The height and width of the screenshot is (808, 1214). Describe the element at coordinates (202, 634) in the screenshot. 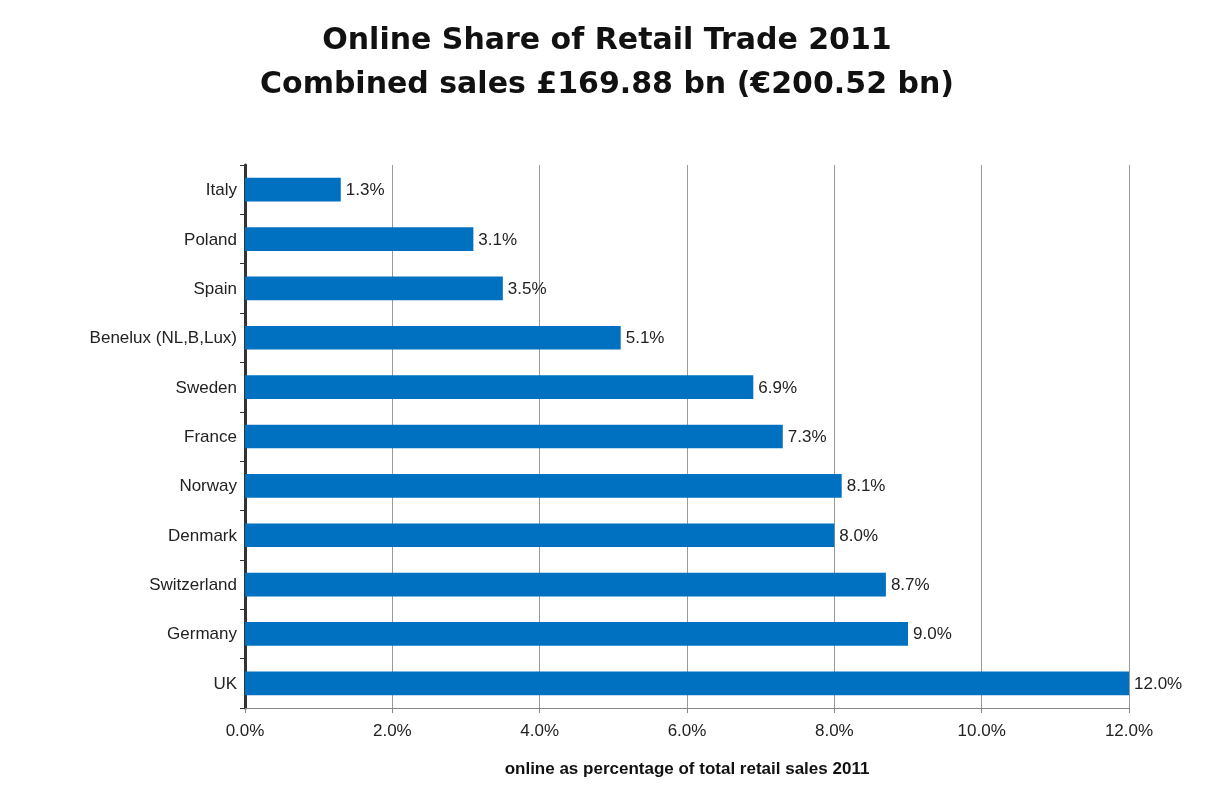

I see `y-tick-label: Germany` at that location.